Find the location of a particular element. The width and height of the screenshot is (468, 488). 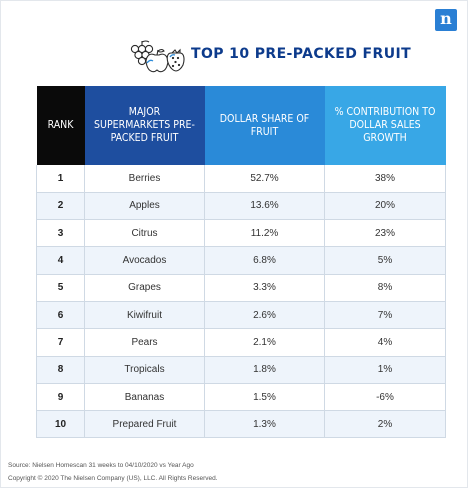

cell-share: 3.3% is located at coordinates (264, 288).